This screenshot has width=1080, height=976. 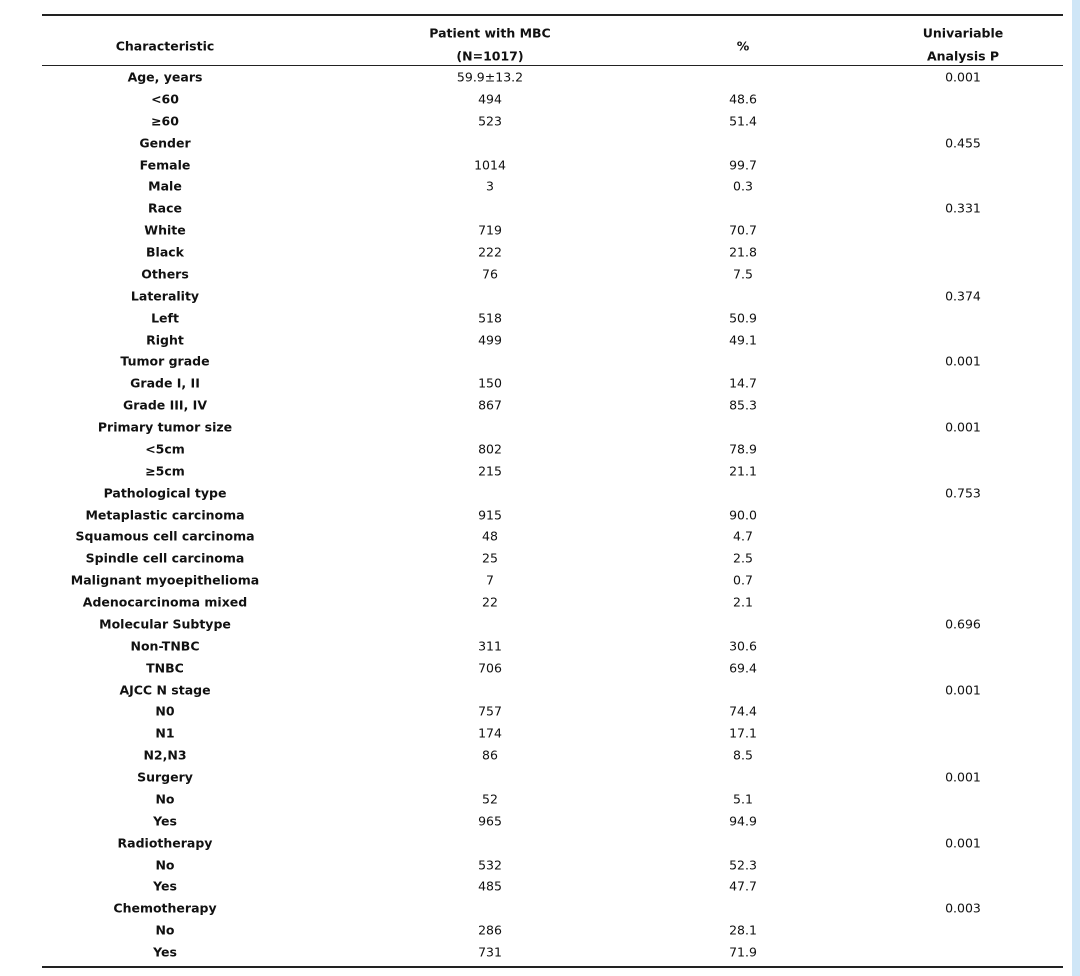 I want to click on row-label: Metaplastic carcinoma, so click(x=165, y=514).